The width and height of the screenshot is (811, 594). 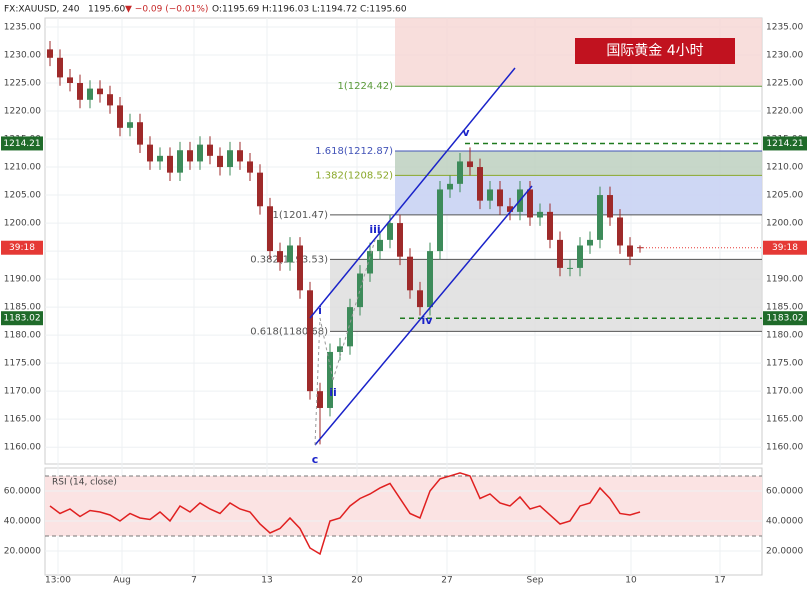 I want to click on y-tick-label: 40.0000, so click(x=784, y=521).